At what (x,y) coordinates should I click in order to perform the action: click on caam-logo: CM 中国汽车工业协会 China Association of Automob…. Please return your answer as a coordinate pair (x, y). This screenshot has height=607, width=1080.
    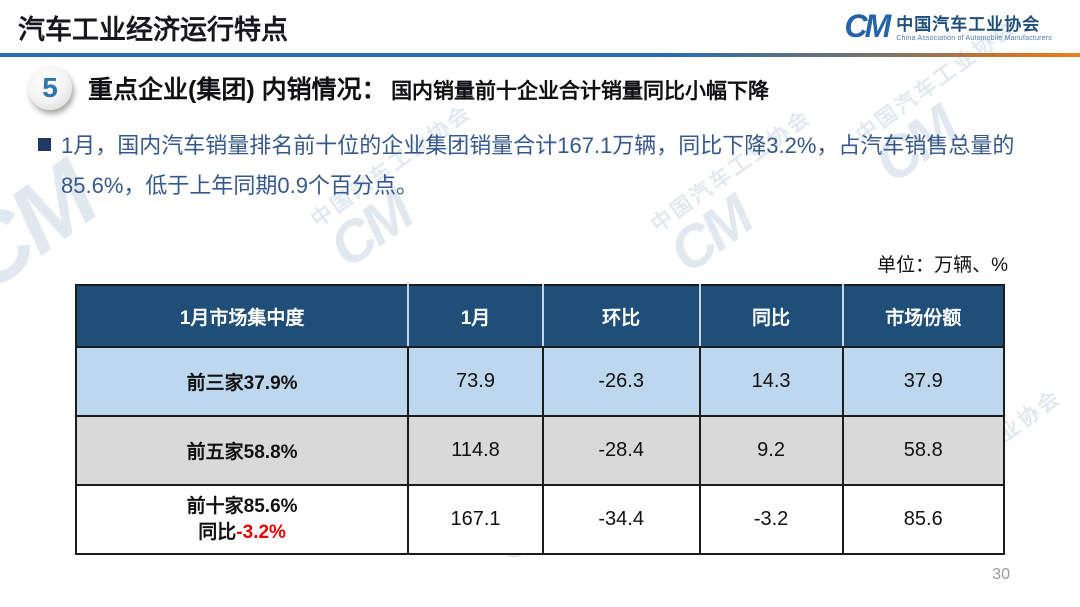
    Looking at the image, I should click on (948, 26).